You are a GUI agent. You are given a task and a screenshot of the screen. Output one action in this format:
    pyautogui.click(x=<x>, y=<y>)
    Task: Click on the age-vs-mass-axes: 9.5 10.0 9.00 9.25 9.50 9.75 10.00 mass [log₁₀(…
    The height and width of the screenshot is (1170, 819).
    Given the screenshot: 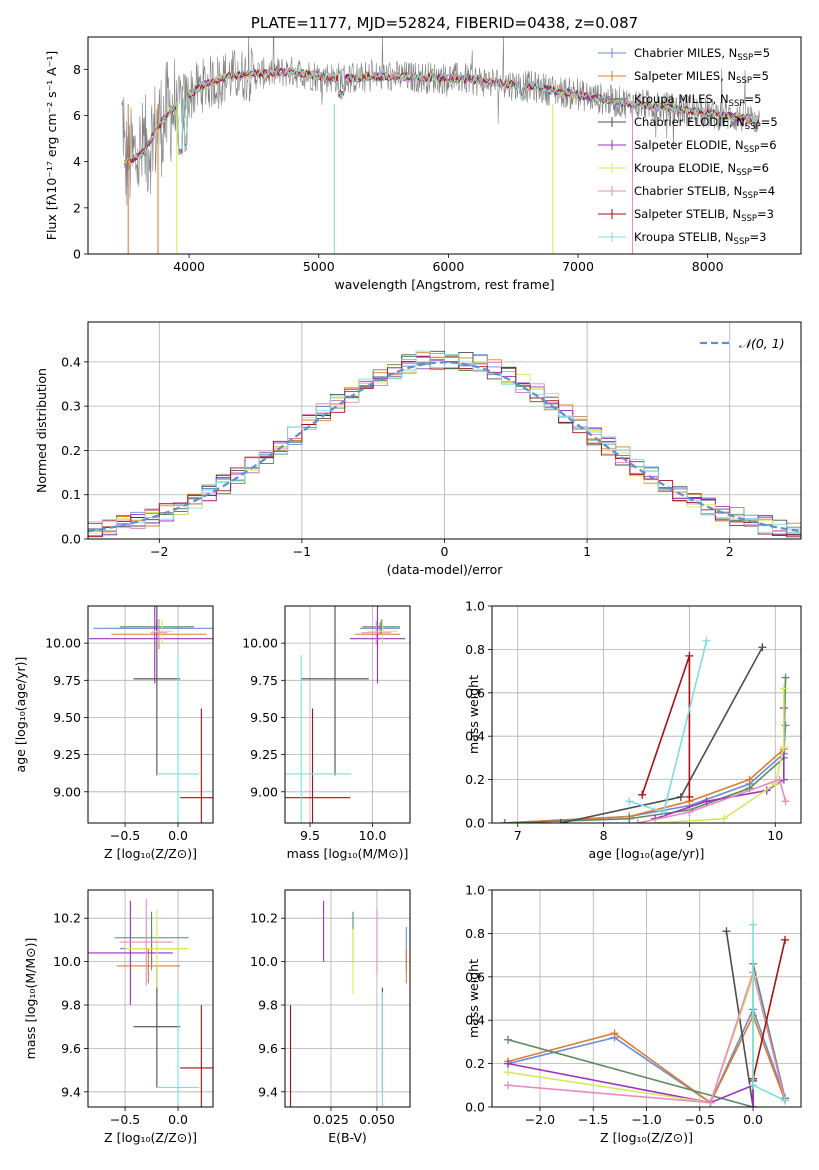 What is the action you would take?
    pyautogui.click(x=326, y=733)
    